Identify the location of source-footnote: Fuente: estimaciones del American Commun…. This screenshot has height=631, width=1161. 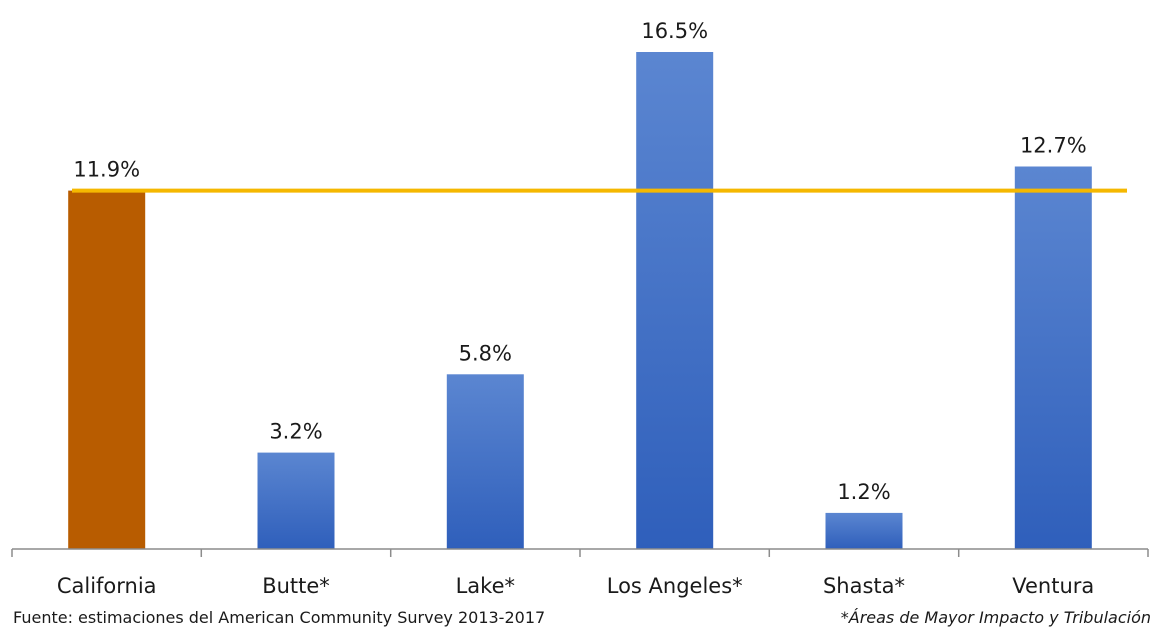
(279, 617).